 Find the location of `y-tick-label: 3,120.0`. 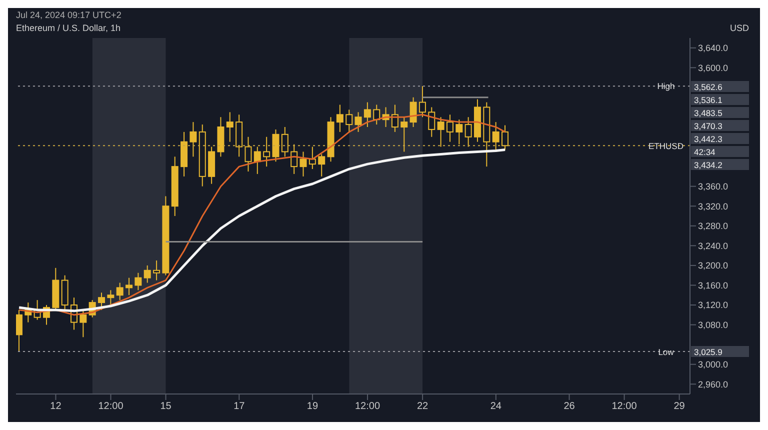

y-tick-label: 3,120.0 is located at coordinates (713, 305).